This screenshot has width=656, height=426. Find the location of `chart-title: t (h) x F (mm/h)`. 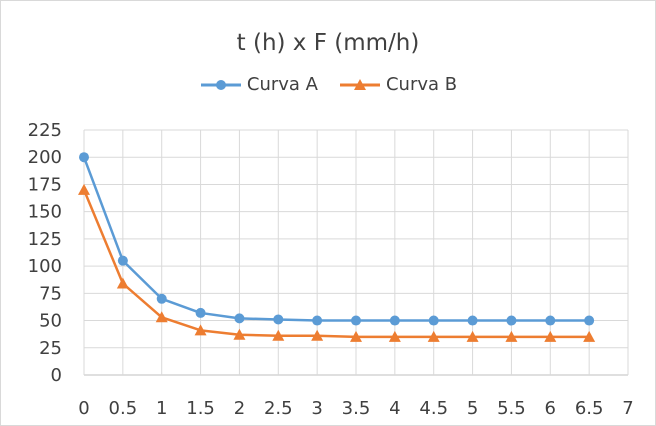

chart-title: t (h) x F (mm/h) is located at coordinates (328, 43).